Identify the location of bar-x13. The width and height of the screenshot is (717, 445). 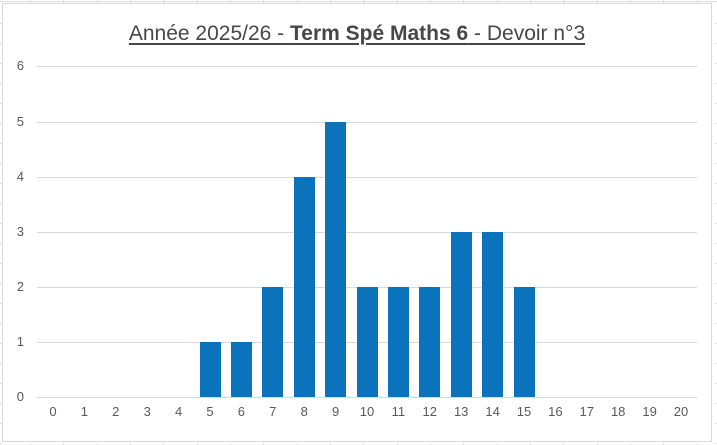
(461, 314).